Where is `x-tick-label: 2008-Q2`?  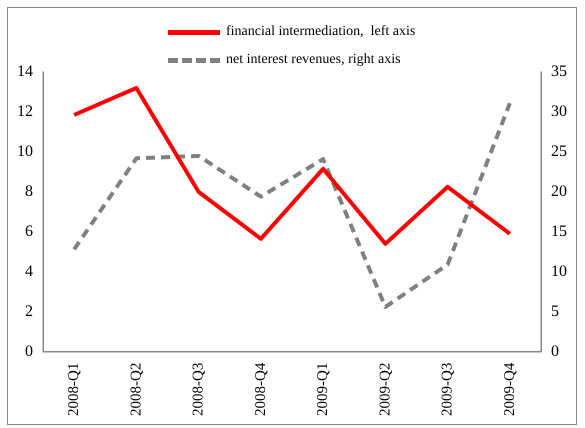
x-tick-label: 2008-Q2 is located at coordinates (136, 389).